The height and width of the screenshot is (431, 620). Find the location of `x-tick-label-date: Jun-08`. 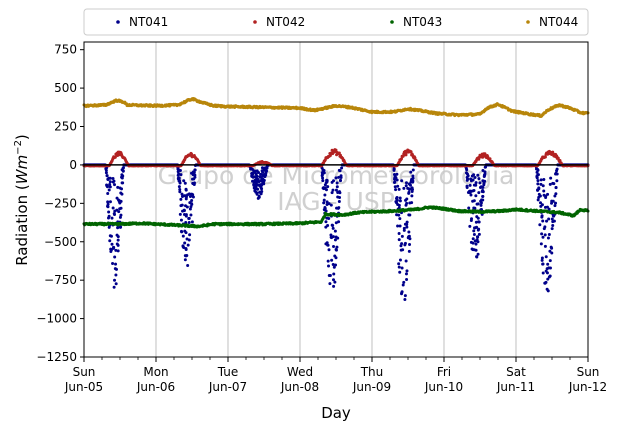

x-tick-label-date: Jun-08 is located at coordinates (299, 387).